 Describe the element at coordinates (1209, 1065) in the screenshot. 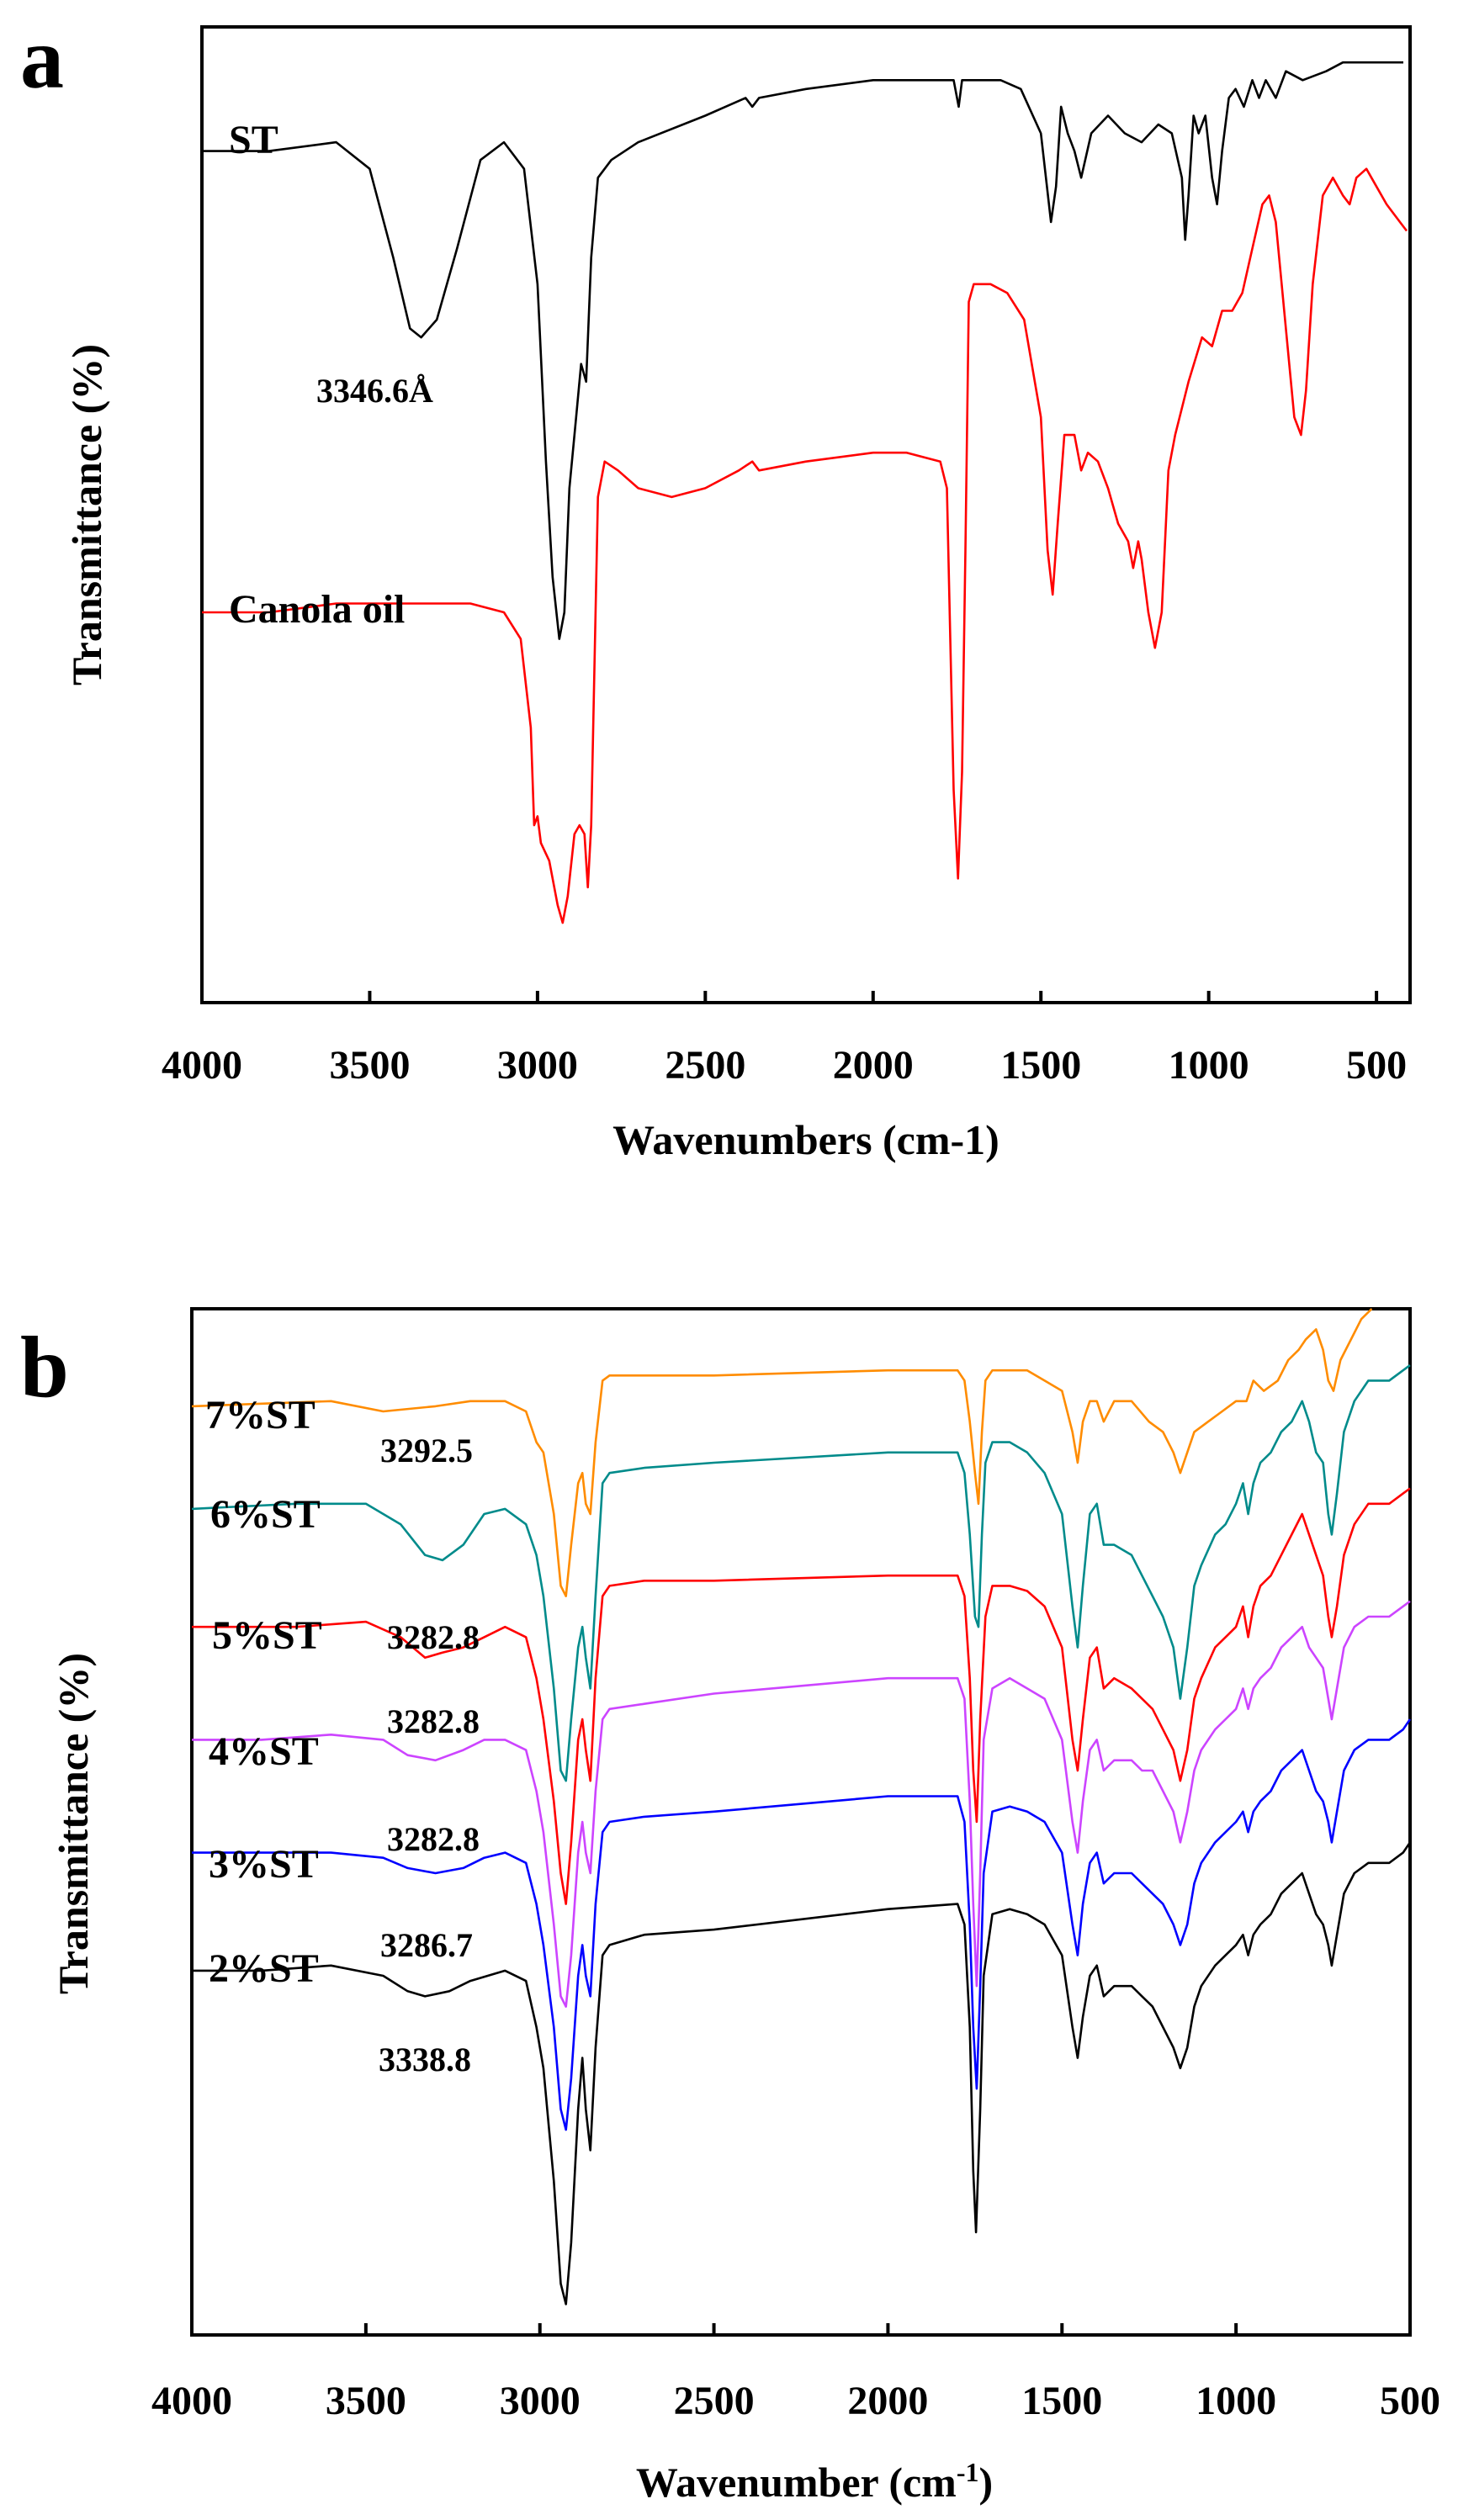

I see `panel-a-tick-label-1000: 1000` at that location.